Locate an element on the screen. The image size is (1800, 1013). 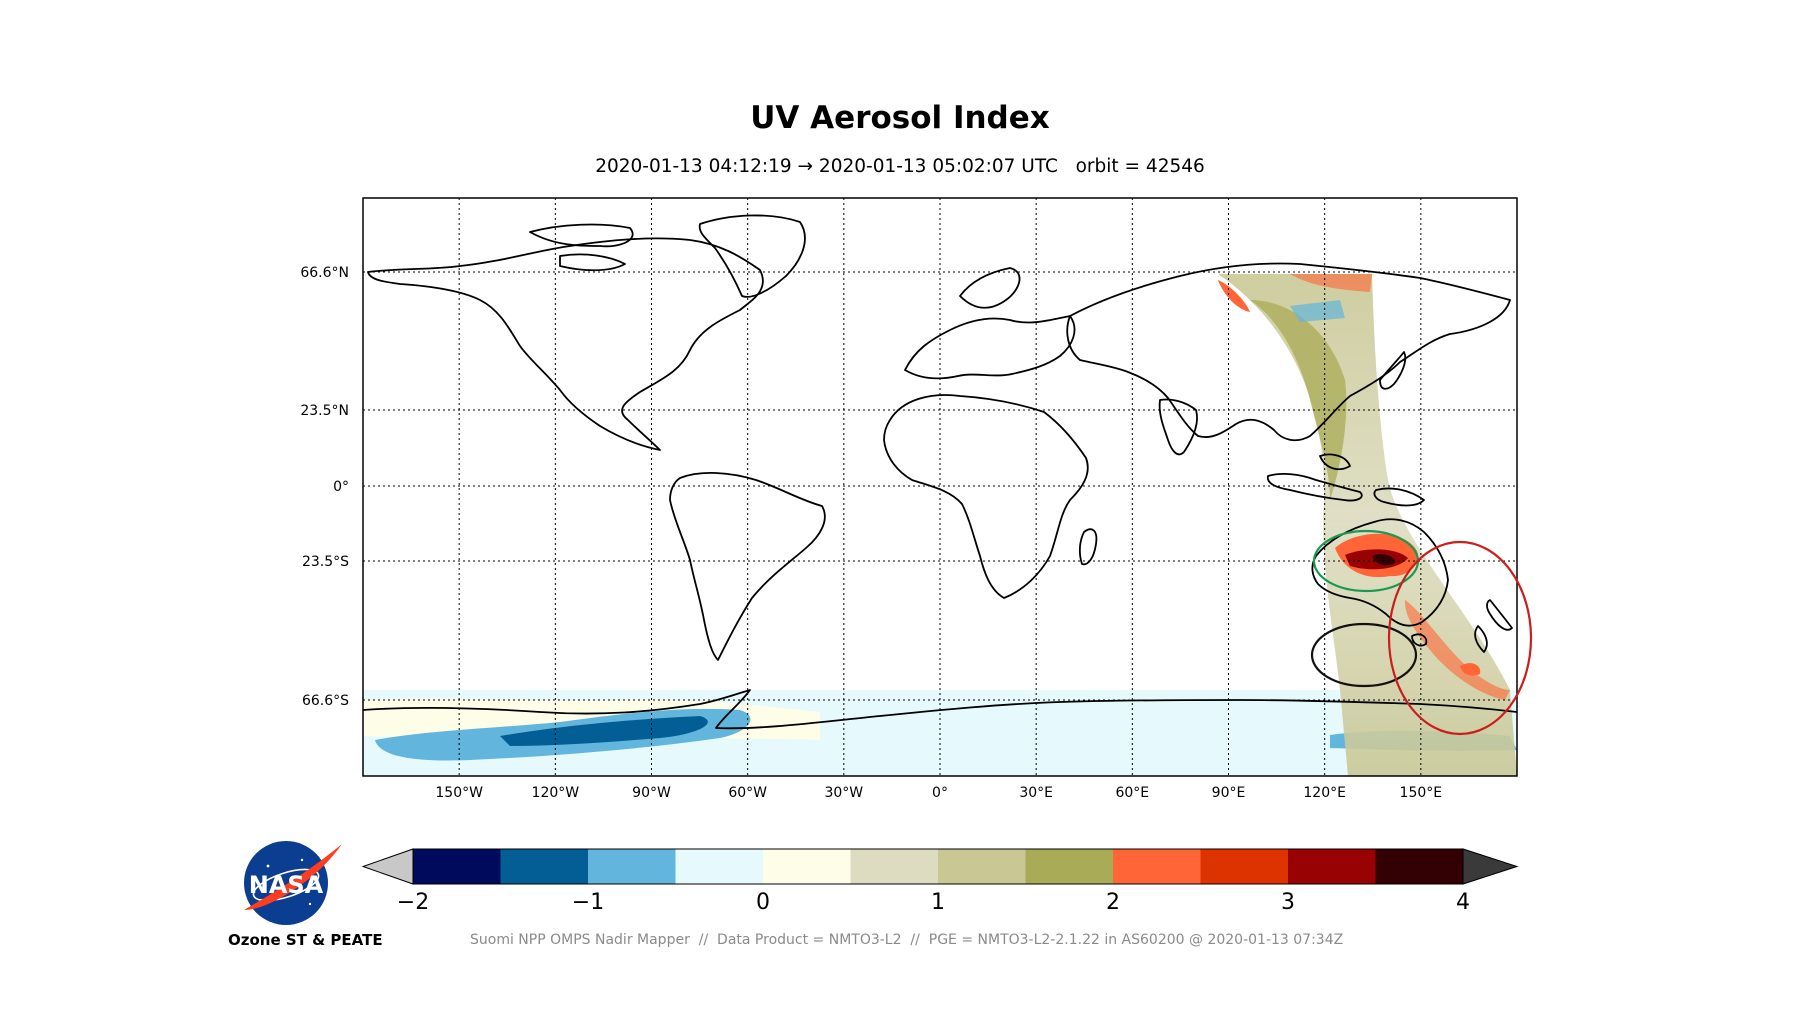
latitude-label: 66.6°N is located at coordinates (324, 273).